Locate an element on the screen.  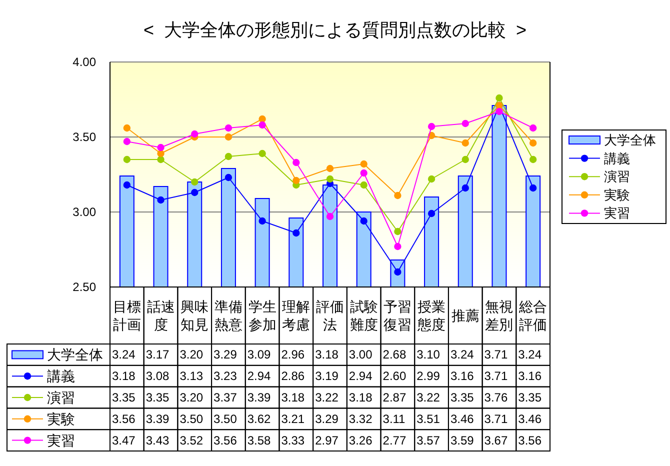
data-label: 3.21 is located at coordinates (293, 419).